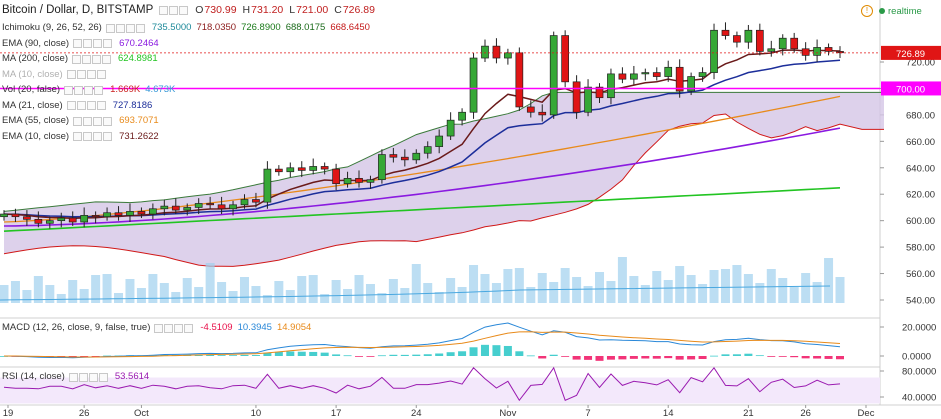  Describe the element at coordinates (36, 120) in the screenshot. I see `ema55-legend-label: EMA (55, close)` at that location.